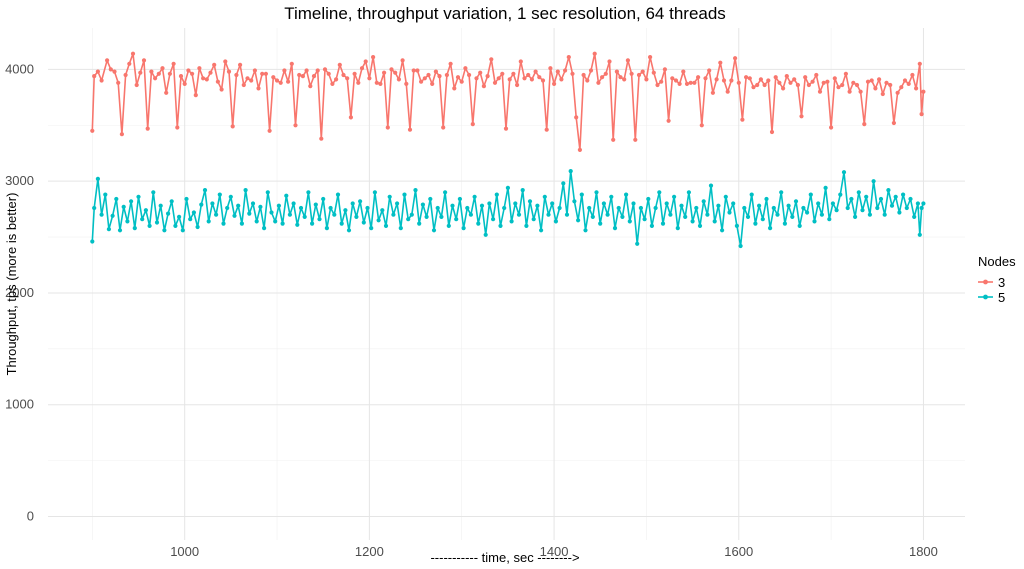 The width and height of the screenshot is (1024, 569). I want to click on y-tick-label: 4000, so click(19, 68).